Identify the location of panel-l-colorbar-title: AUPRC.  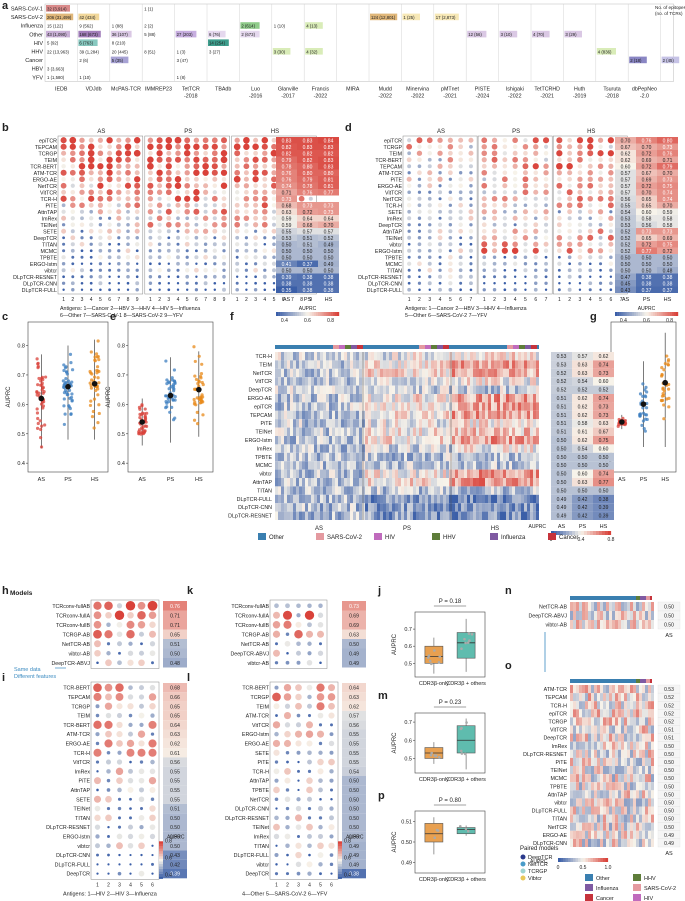
(355, 837).